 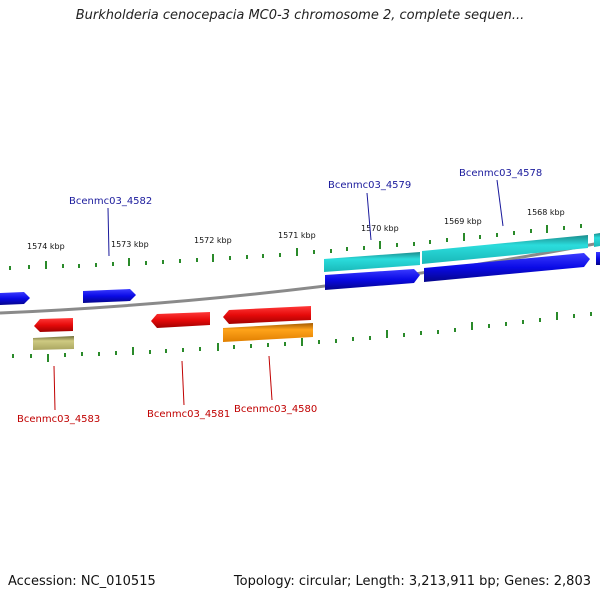 I want to click on gene-label: Bcenmc03_4578, so click(x=500, y=173).